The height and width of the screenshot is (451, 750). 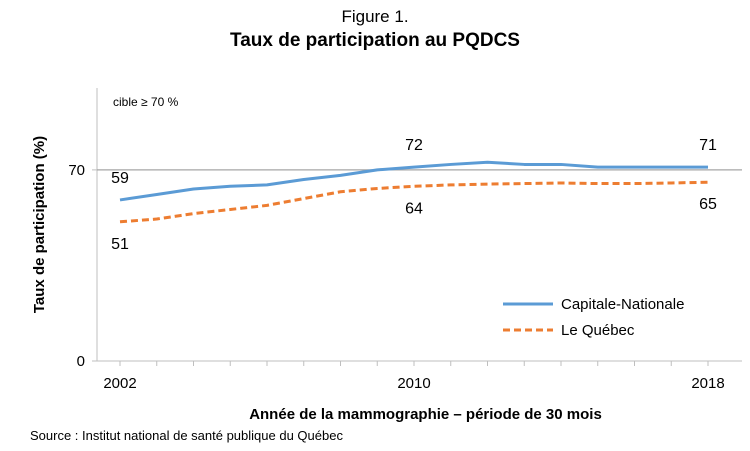 What do you see at coordinates (76, 170) in the screenshot?
I see `y-tick-label: 70` at bounding box center [76, 170].